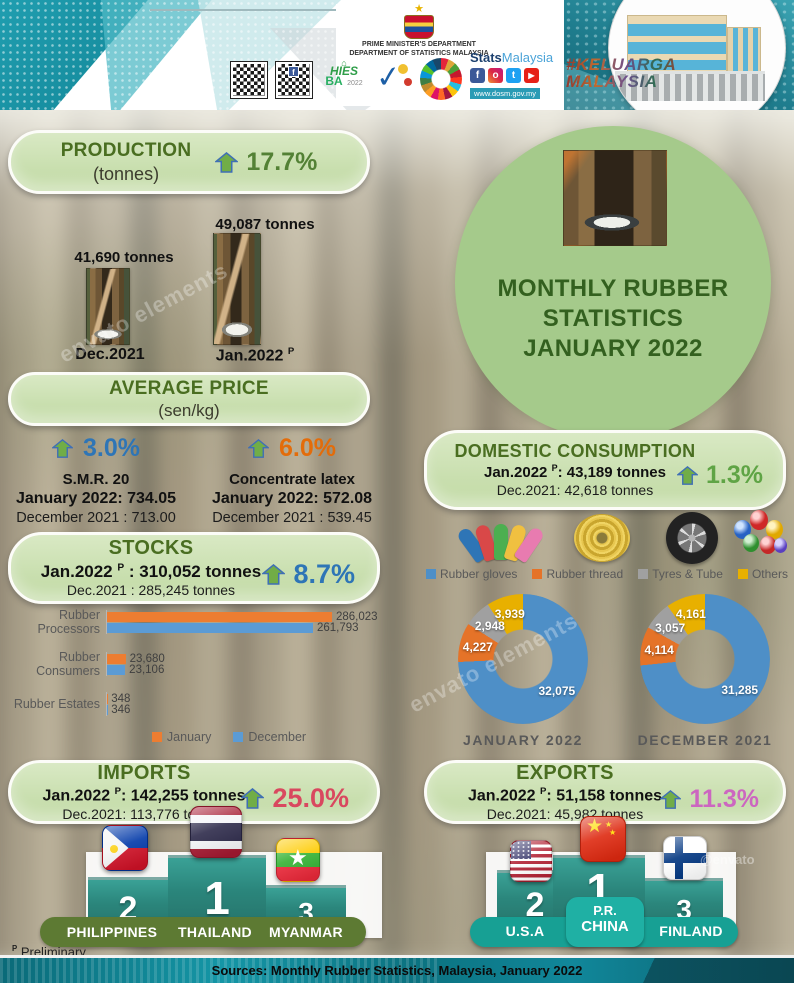 This screenshot has width=794, height=983. I want to click on donut-slice-value: 2,948, so click(489, 625).